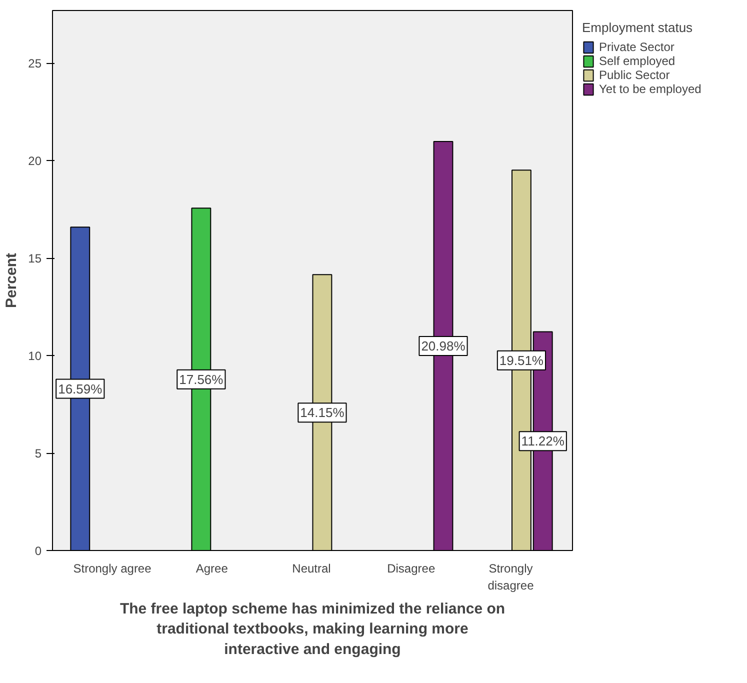 The height and width of the screenshot is (683, 747). What do you see at coordinates (521, 360) in the screenshot?
I see `data-label: 19.51%` at bounding box center [521, 360].